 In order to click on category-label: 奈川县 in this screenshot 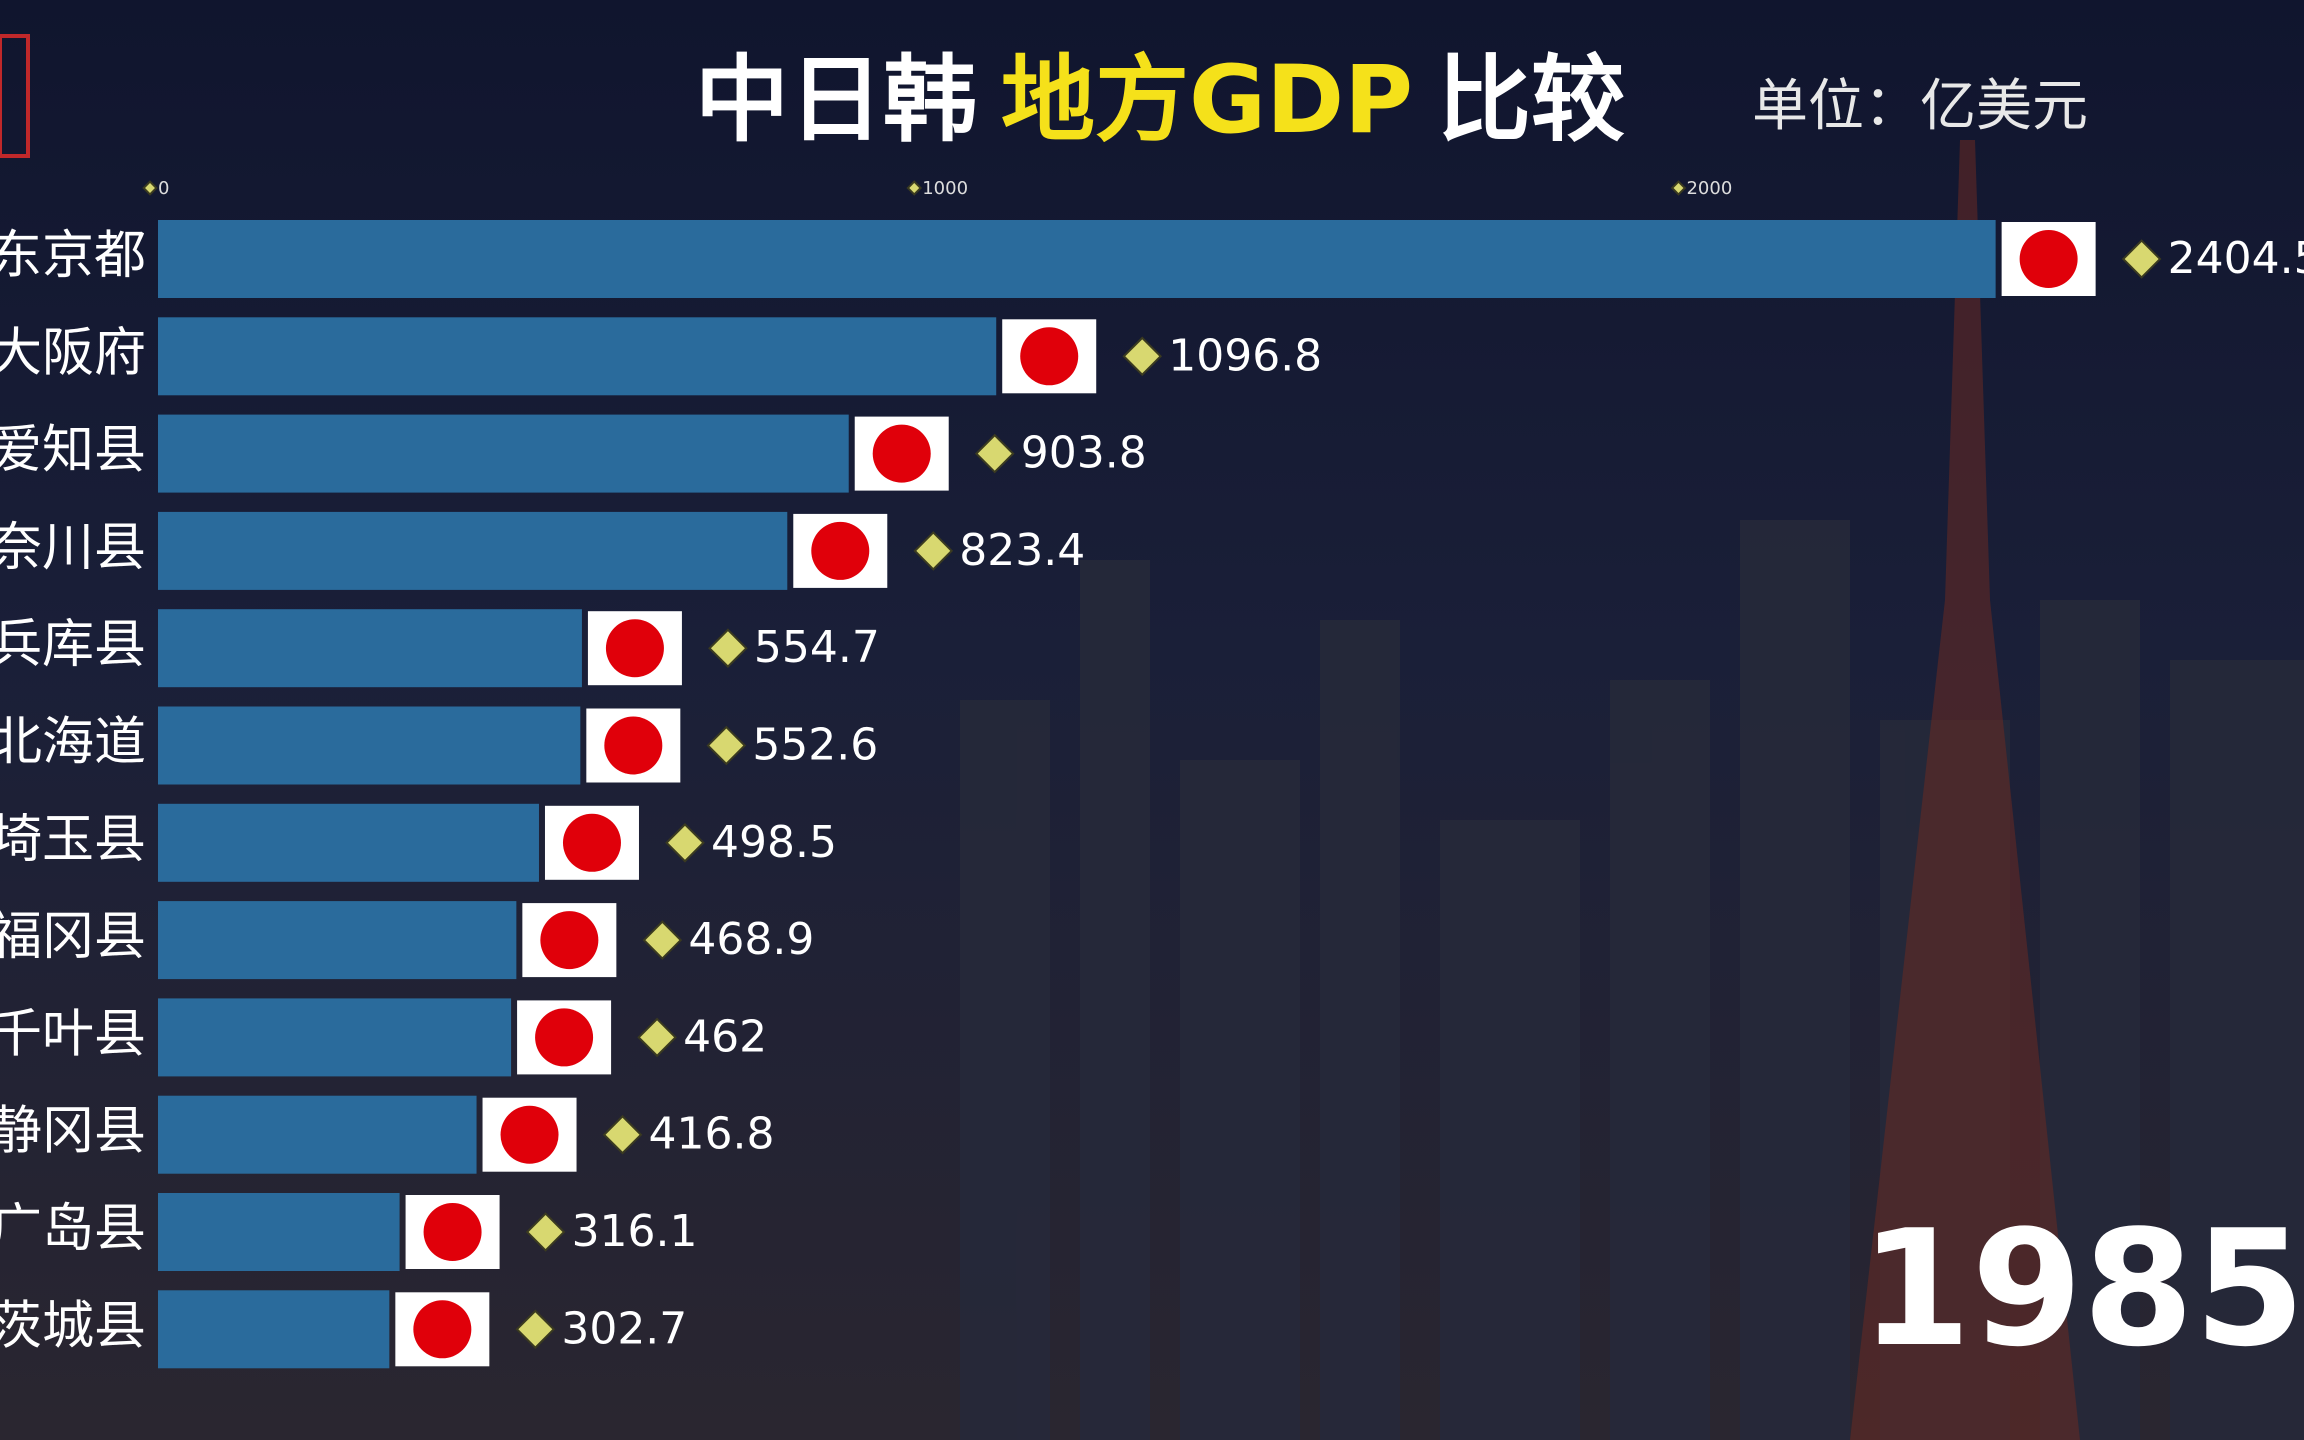, I will do `click(73, 548)`.